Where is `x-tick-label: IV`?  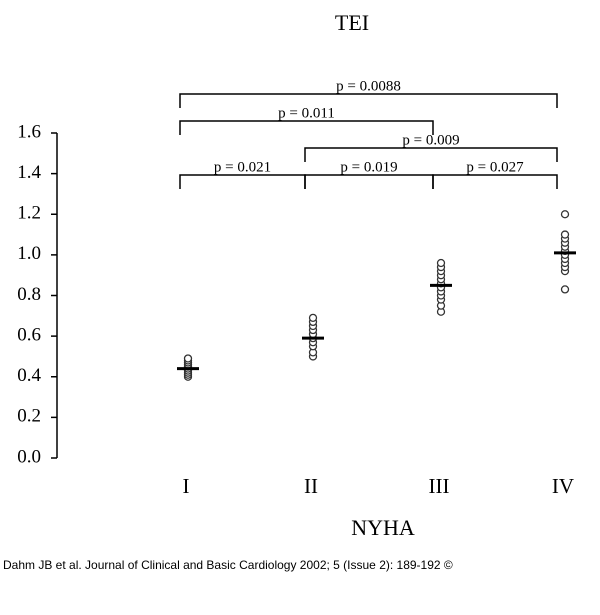 x-tick-label: IV is located at coordinates (563, 486).